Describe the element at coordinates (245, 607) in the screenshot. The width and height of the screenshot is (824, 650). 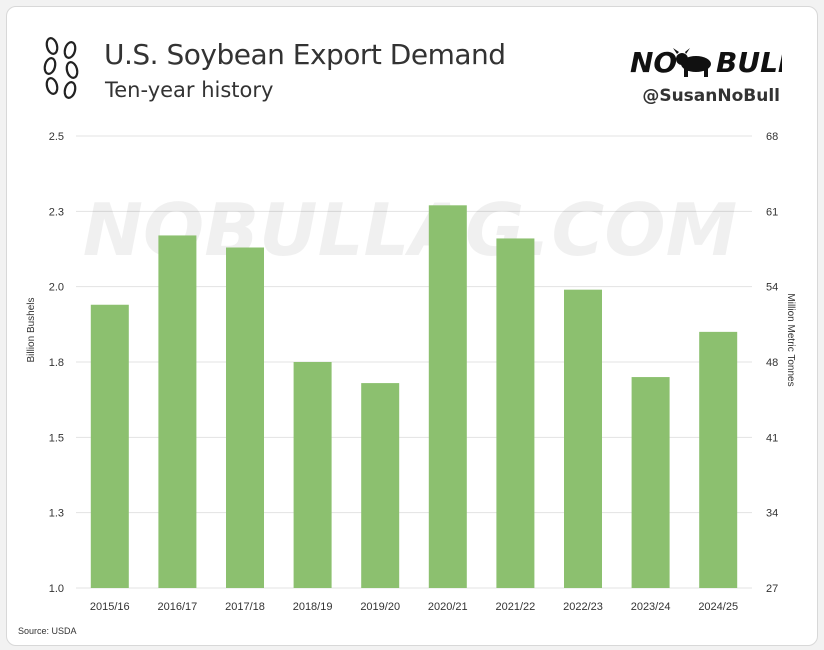
I see `x-tick-label: 2017/18` at that location.